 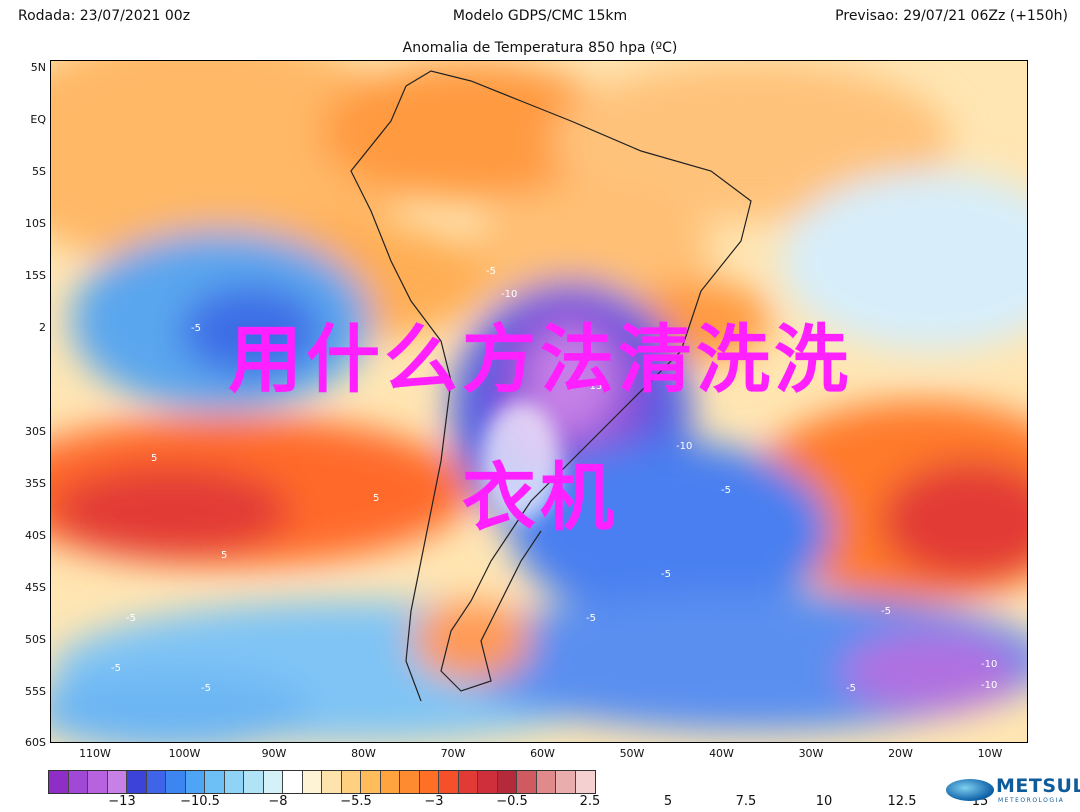 I want to click on run-date-label: Rodada: 23/07/2021 00z, so click(x=104, y=16).